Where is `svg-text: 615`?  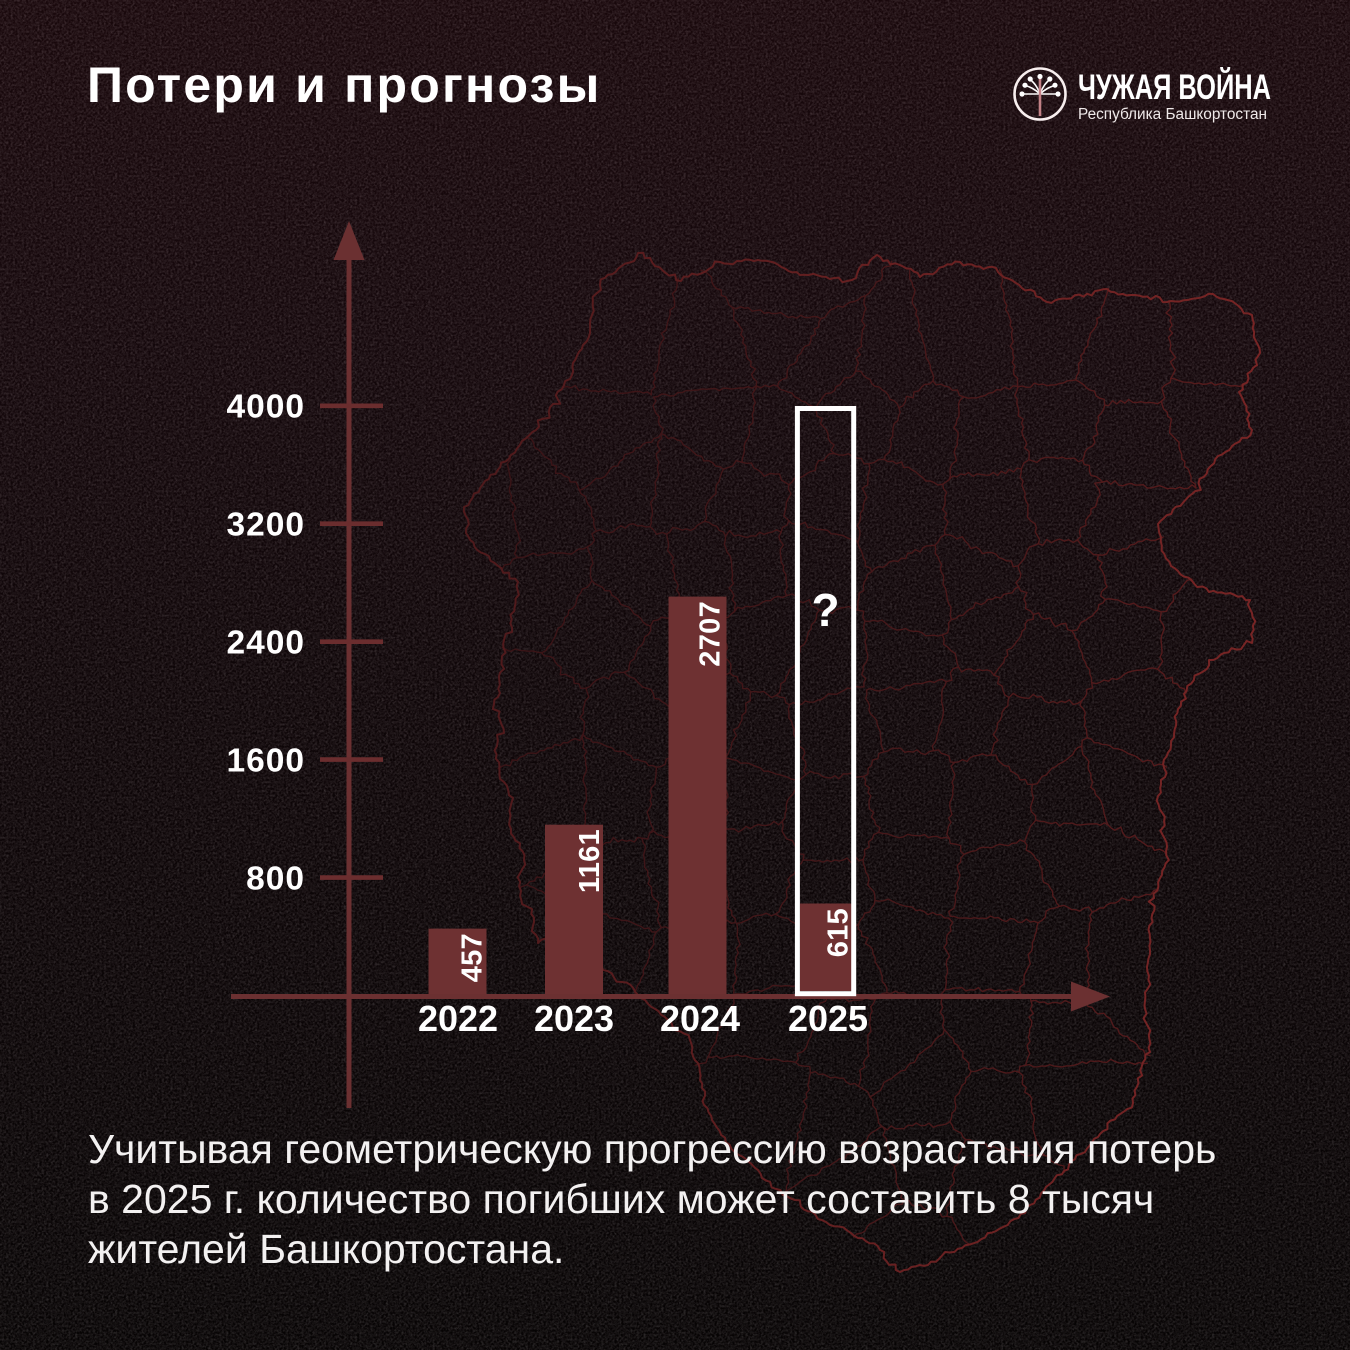 svg-text: 615 is located at coordinates (839, 932).